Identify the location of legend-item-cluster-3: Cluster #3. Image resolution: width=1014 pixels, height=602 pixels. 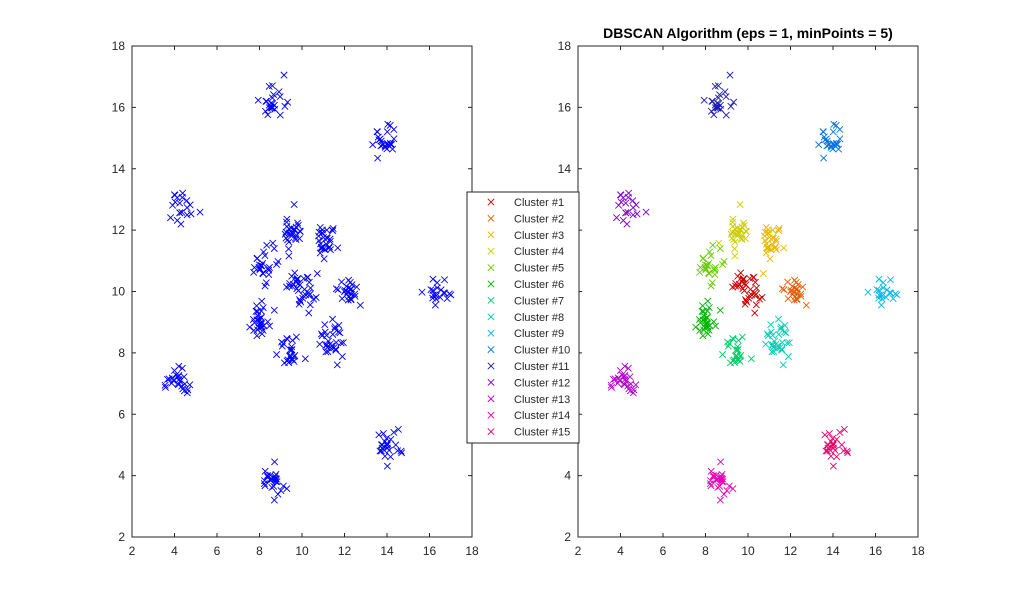
(525, 236).